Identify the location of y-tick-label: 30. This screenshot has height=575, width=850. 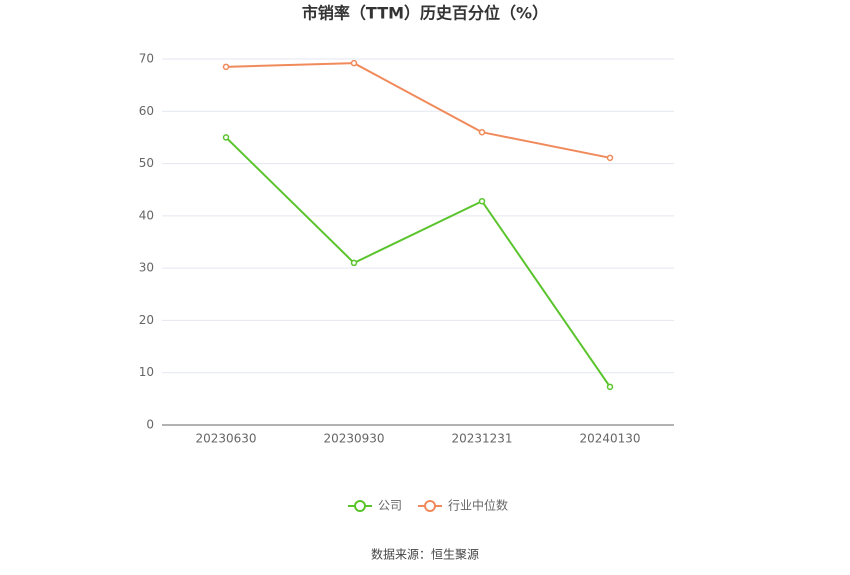
(146, 268).